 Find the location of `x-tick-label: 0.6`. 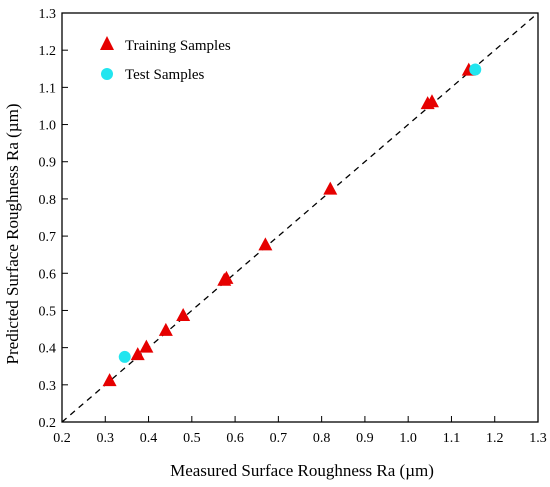

x-tick-label: 0.6 is located at coordinates (235, 438).